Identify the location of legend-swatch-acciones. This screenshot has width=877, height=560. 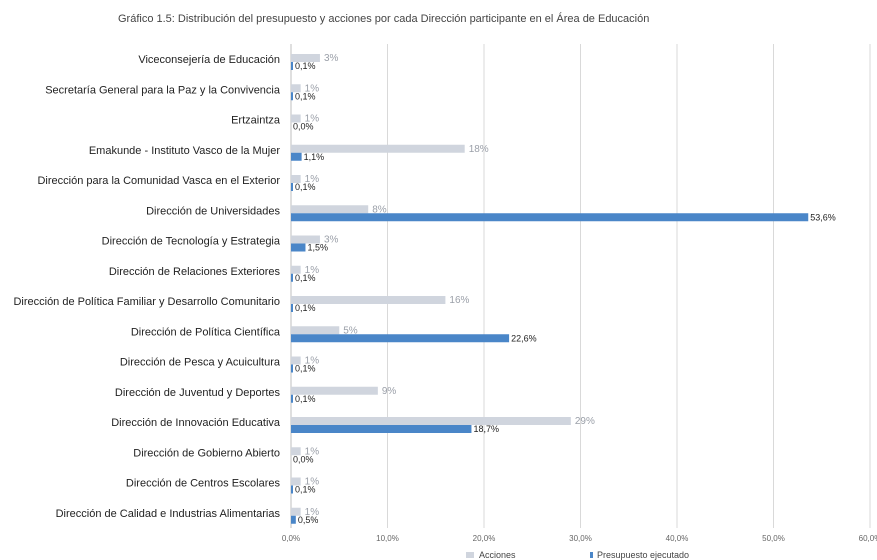
(470, 555).